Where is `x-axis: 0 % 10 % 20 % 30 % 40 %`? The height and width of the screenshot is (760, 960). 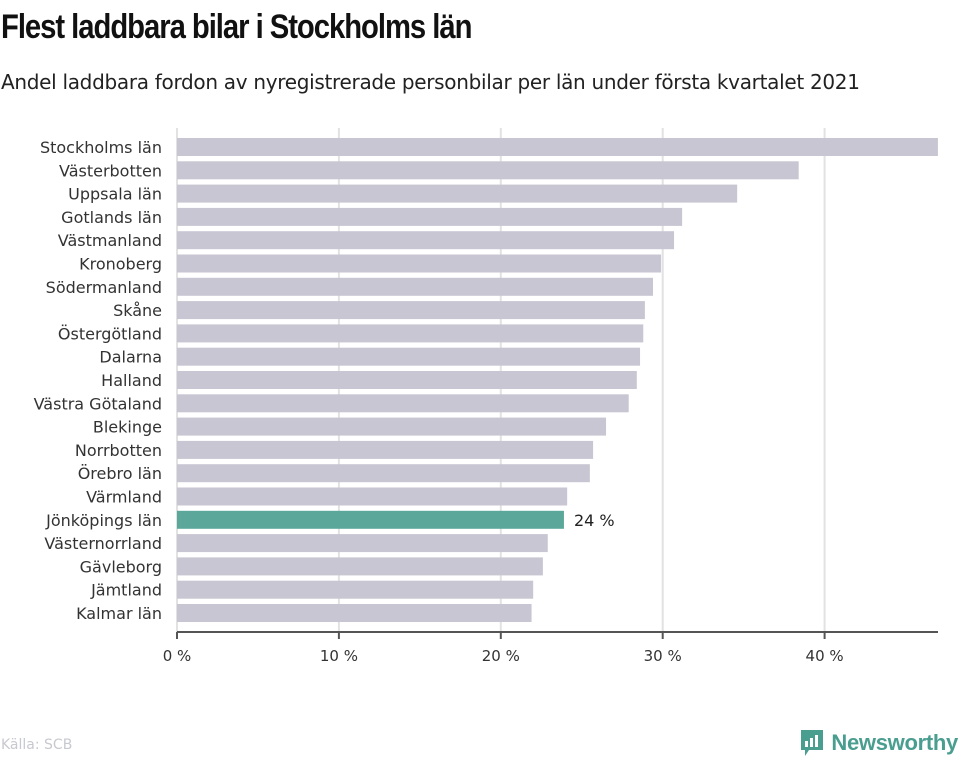
x-axis: 0 % 10 % 20 % 30 % 40 % is located at coordinates (550, 648).